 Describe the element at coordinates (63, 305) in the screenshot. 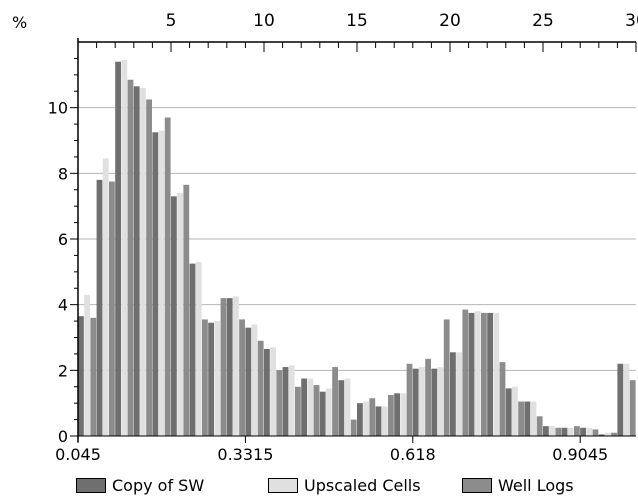

I see `y-tick-label: 4` at that location.